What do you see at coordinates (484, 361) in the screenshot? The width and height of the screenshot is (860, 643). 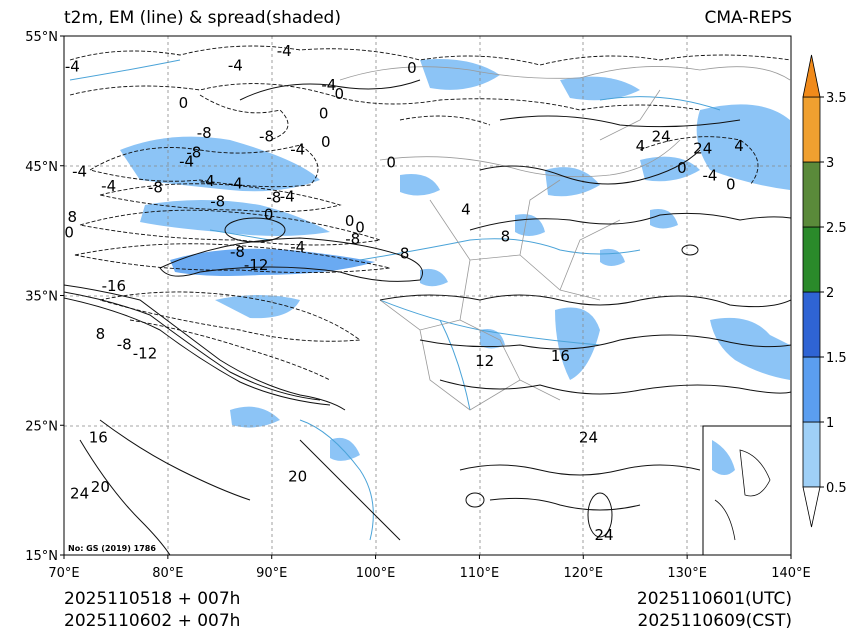 I see `contour-label: 12` at bounding box center [484, 361].